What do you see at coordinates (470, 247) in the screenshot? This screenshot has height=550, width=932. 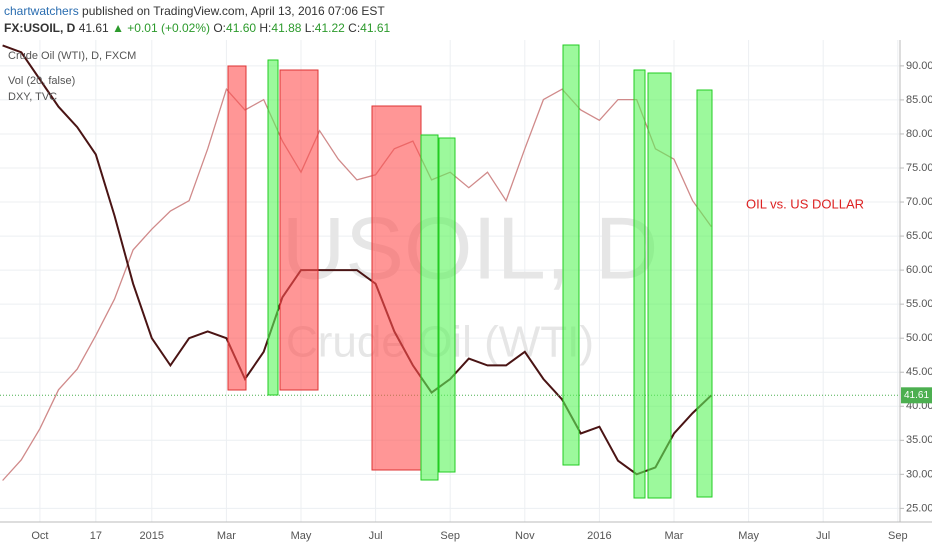 I see `watermark-symbol: USOIL, D` at bounding box center [470, 247].